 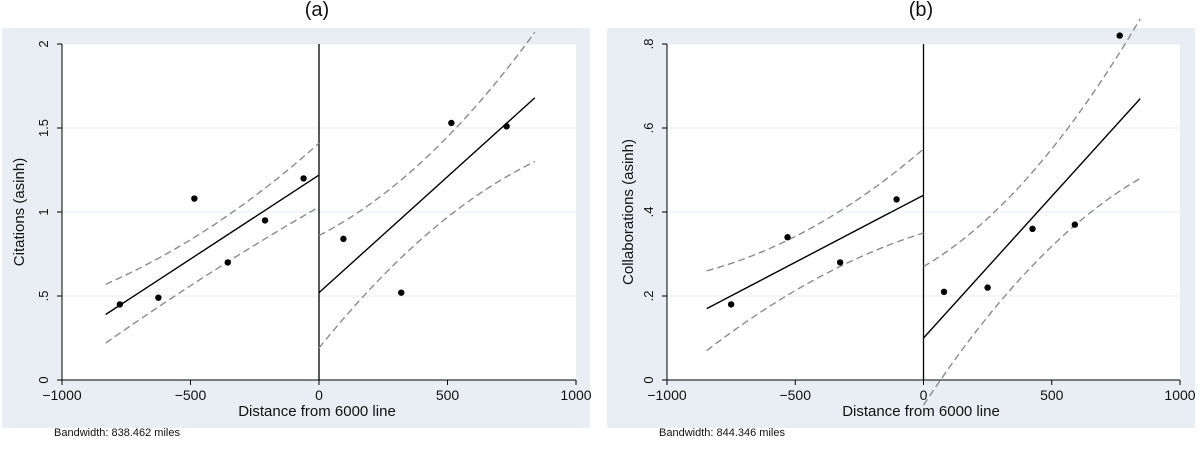 What do you see at coordinates (117, 433) in the screenshot?
I see `bandwidth-note: Bandwidth: 838.462 miles` at bounding box center [117, 433].